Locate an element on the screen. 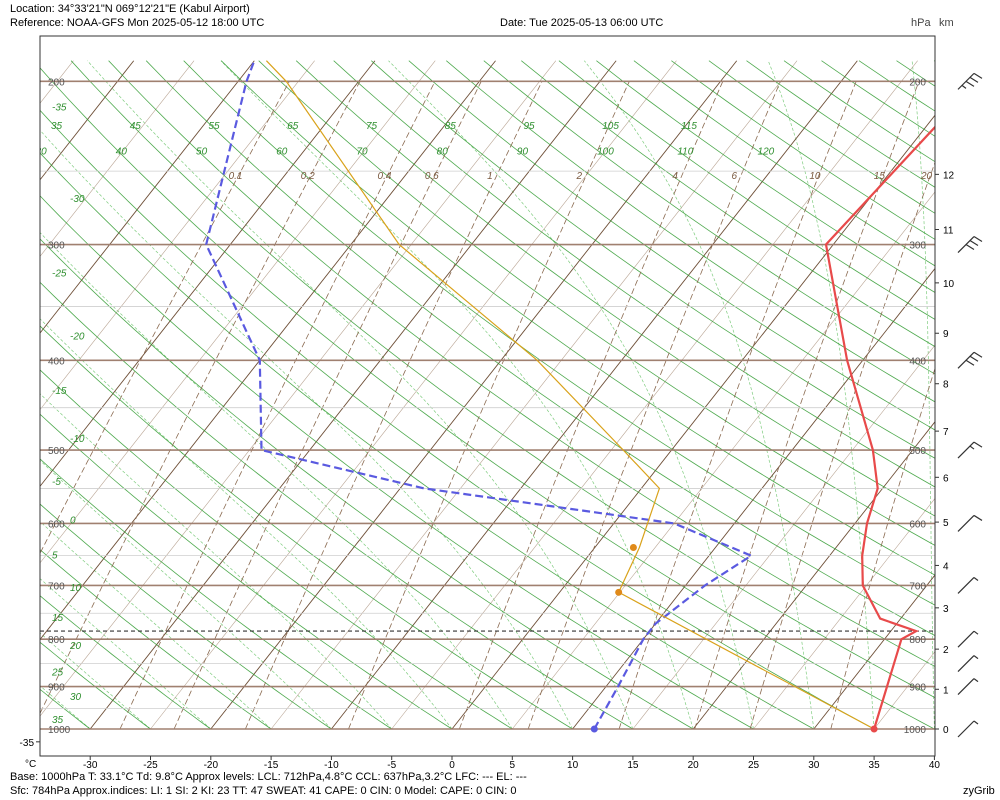  pressure-label-right: 300 is located at coordinates (917, 246).